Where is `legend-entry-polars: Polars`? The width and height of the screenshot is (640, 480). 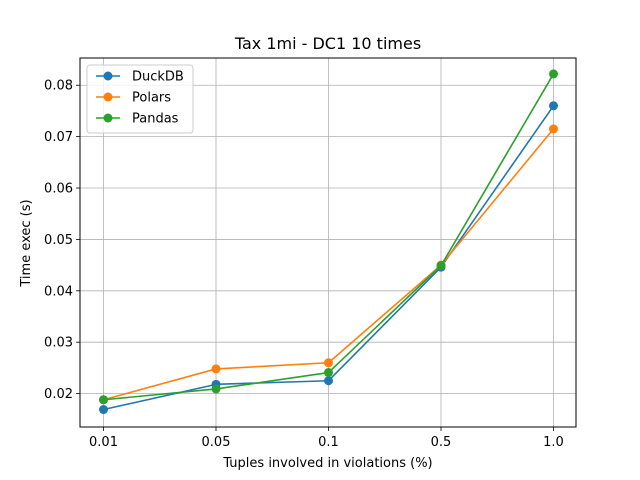
legend-entry-polars: Polars is located at coordinates (133, 98).